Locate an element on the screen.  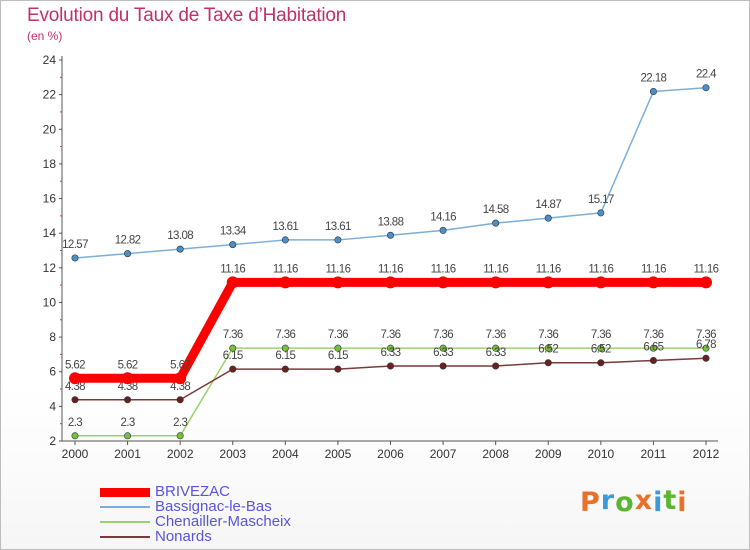
y-tick-label: 14 is located at coordinates (50, 233).